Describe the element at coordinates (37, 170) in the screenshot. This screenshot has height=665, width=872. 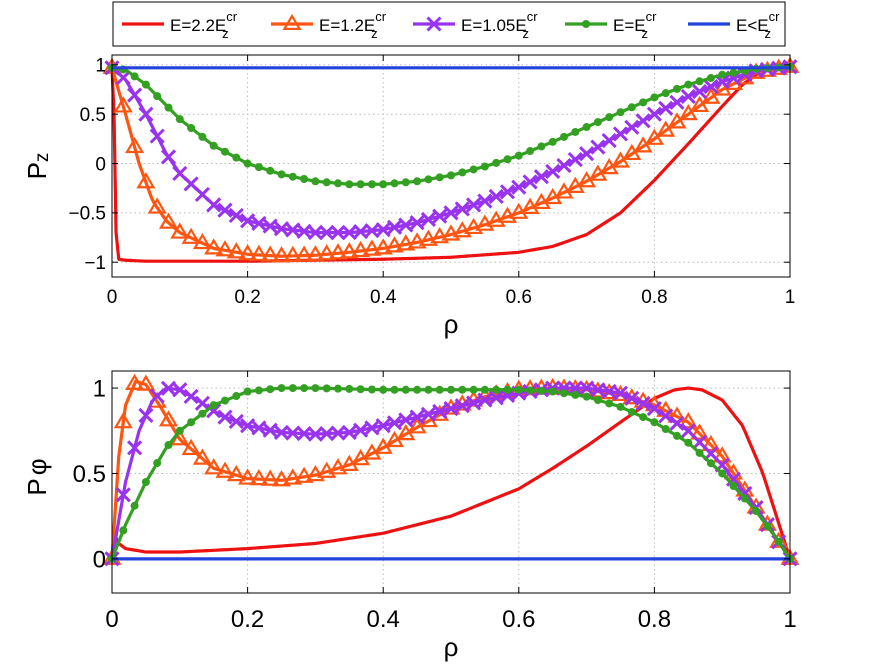
I see `pz-ylabel-main: P` at that location.